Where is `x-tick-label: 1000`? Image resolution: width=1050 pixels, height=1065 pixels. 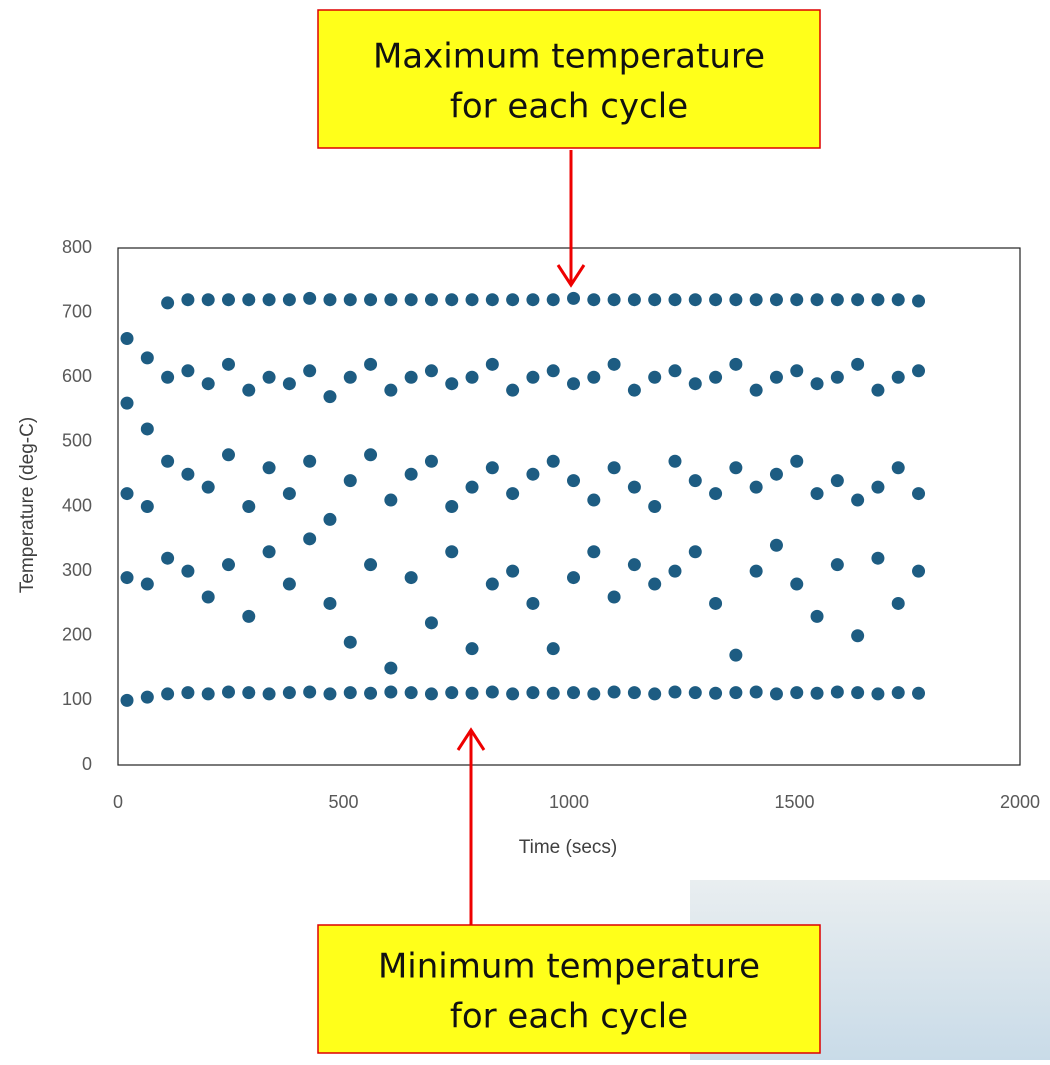 x-tick-label: 1000 is located at coordinates (569, 802).